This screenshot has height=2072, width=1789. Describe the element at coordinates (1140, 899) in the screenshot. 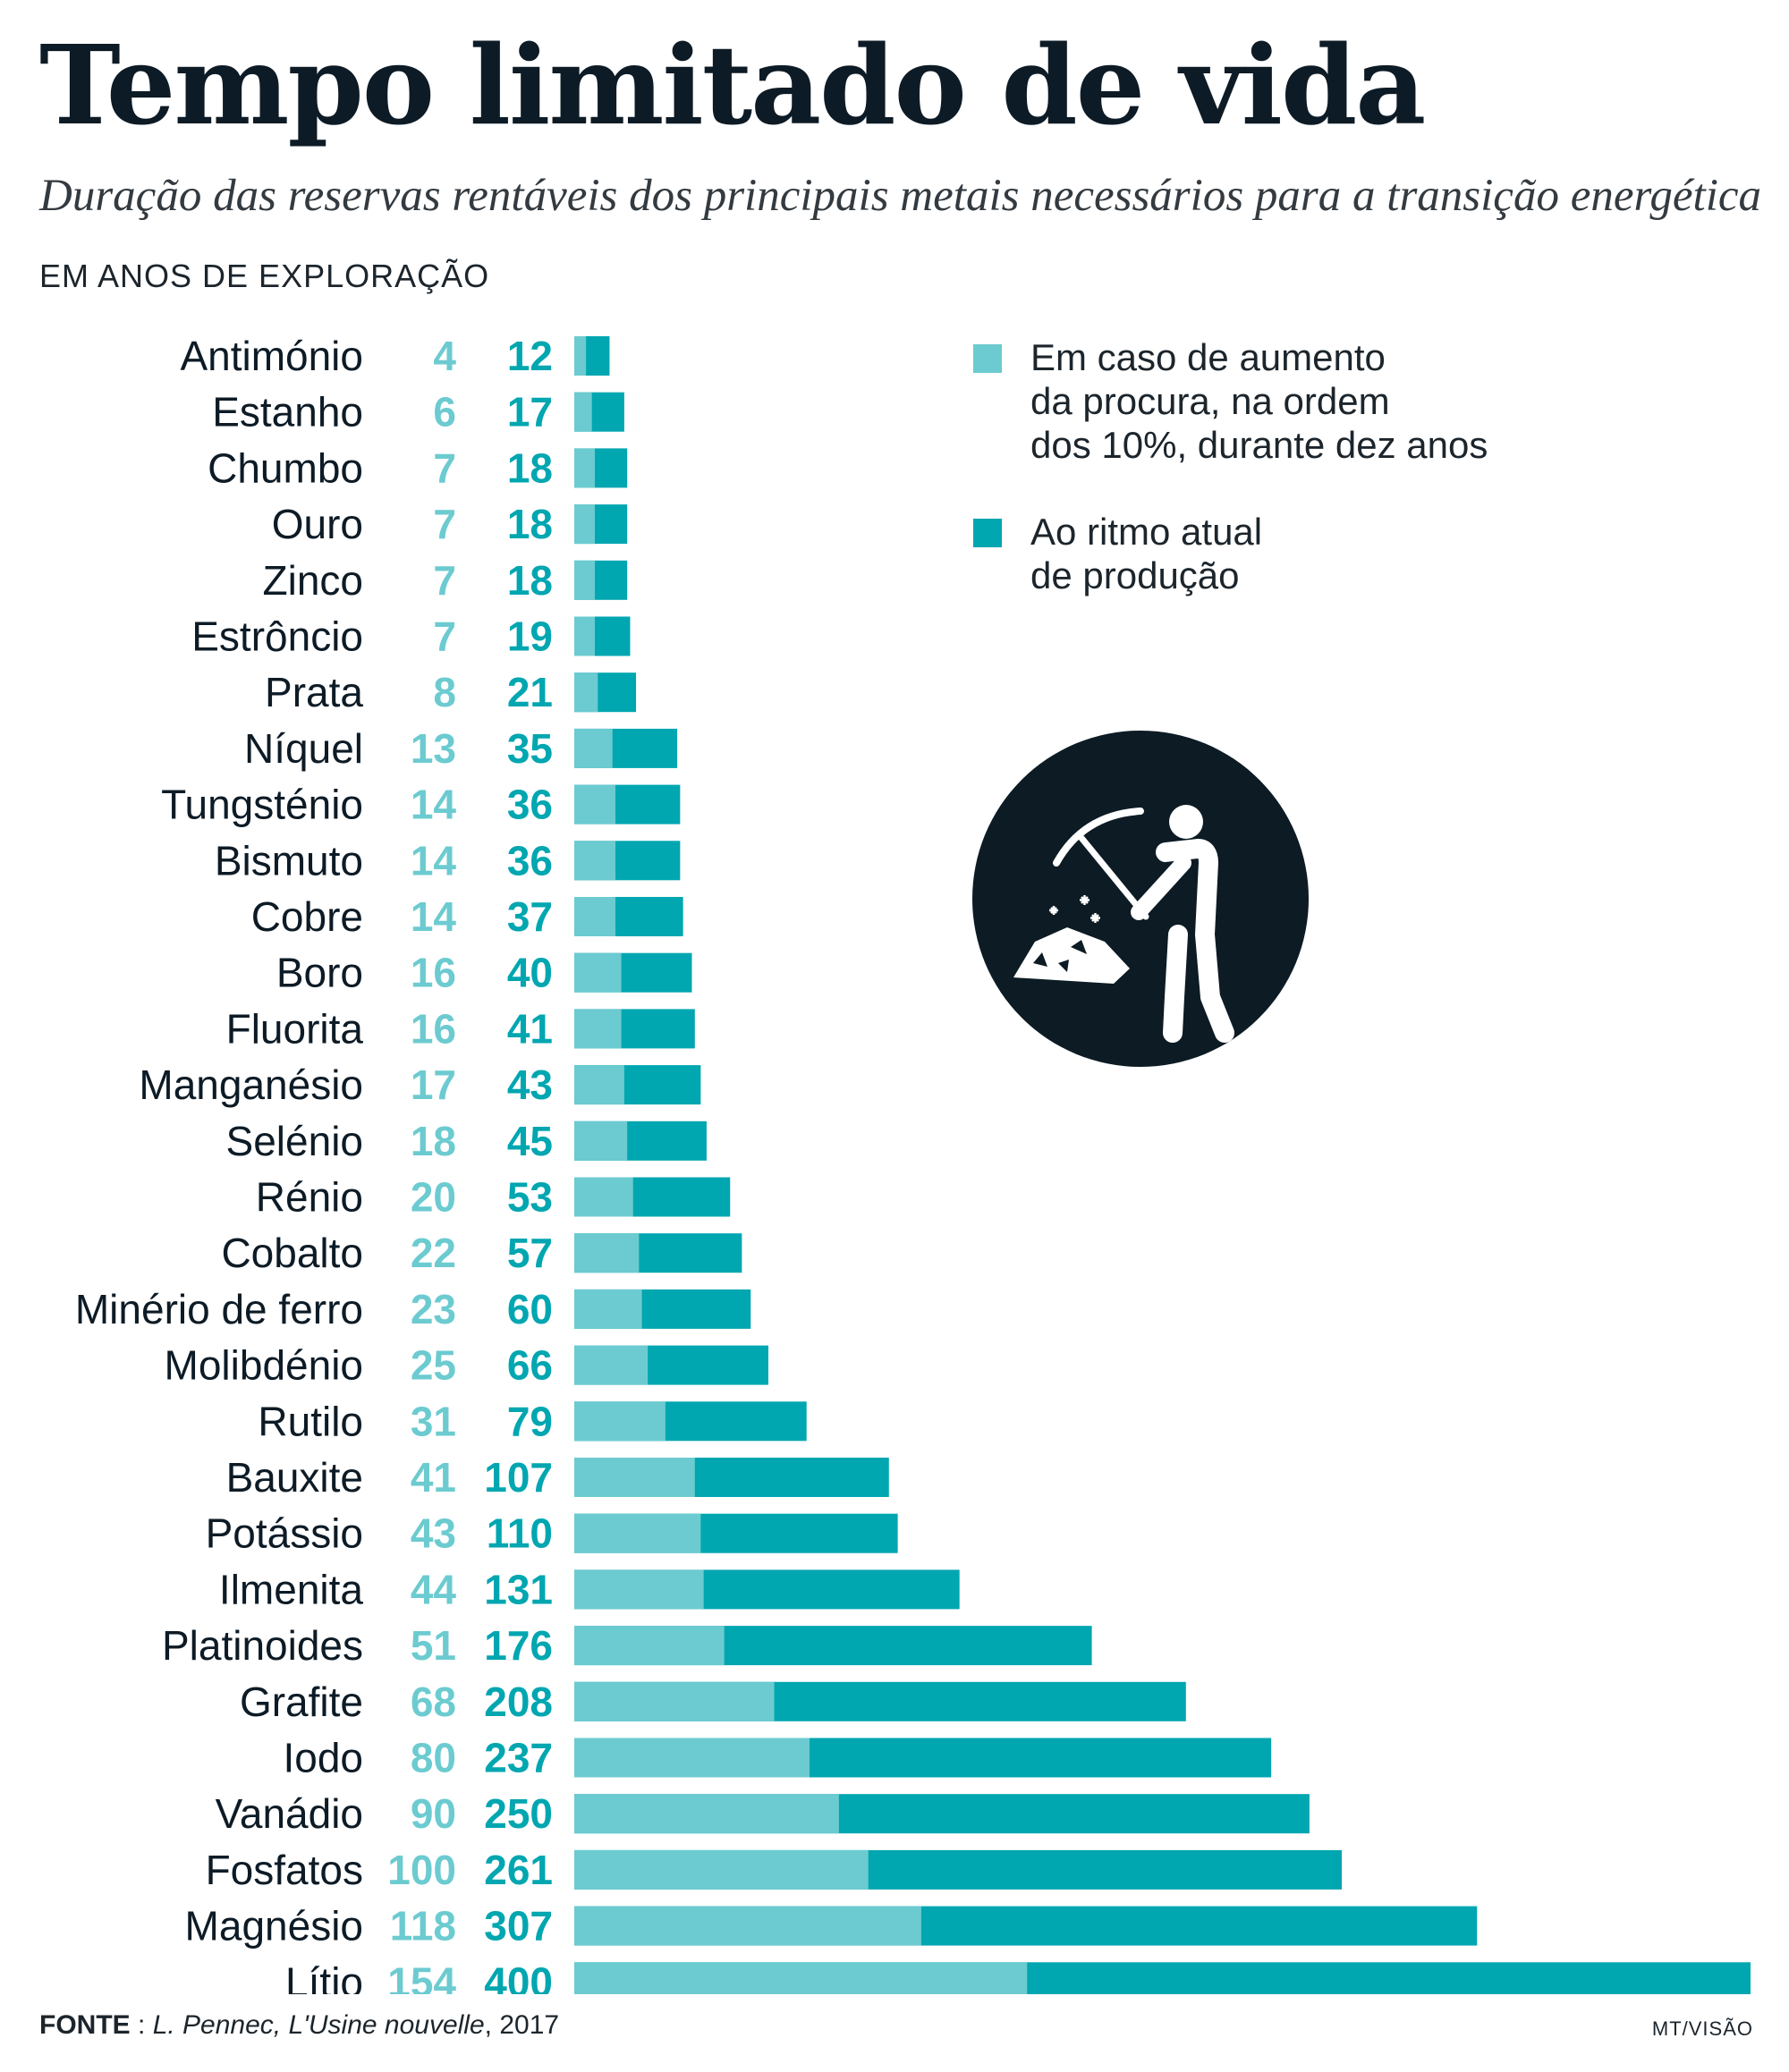

I see `miner-pickaxe-icon` at that location.